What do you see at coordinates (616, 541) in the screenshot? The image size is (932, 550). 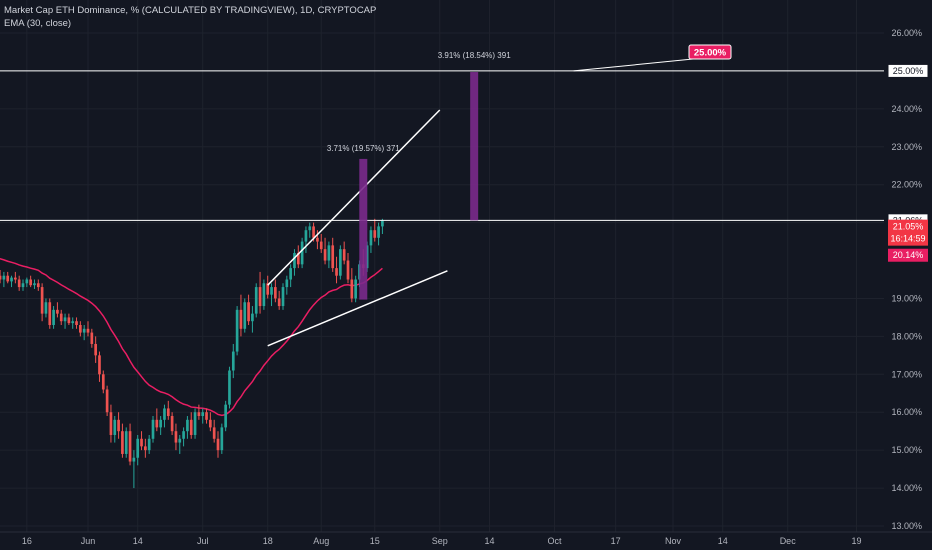 I see `time-tick-label: 17` at bounding box center [616, 541].